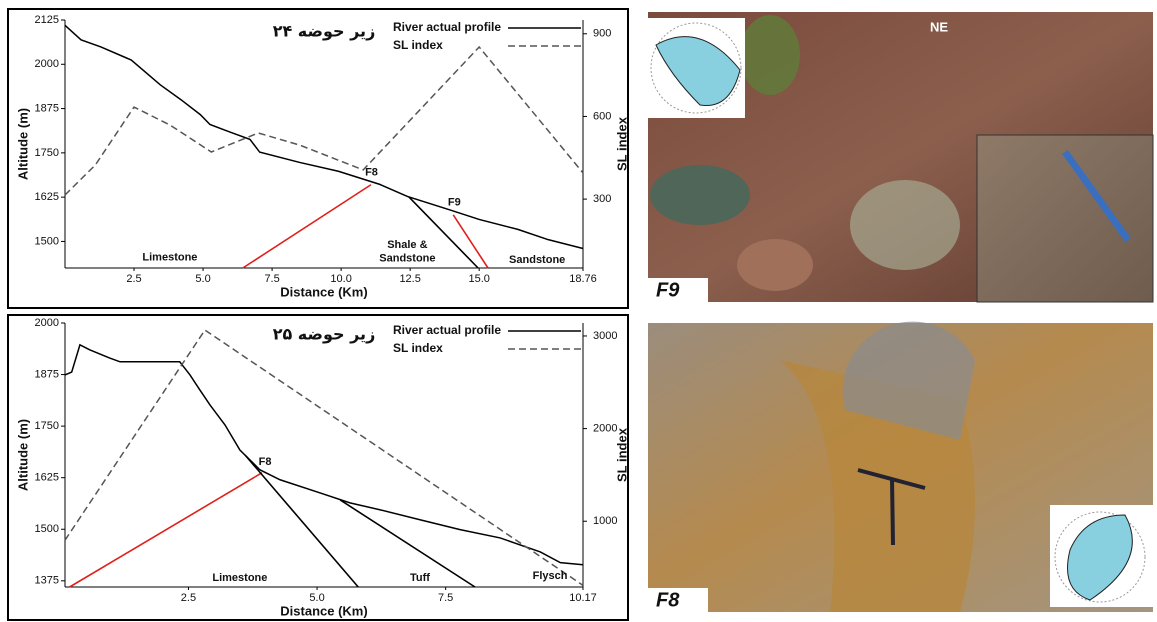 Image resolution: width=1157 pixels, height=622 pixels. Describe the element at coordinates (409, 279) in the screenshot. I see `x-tick-label: 12.5` at that location.